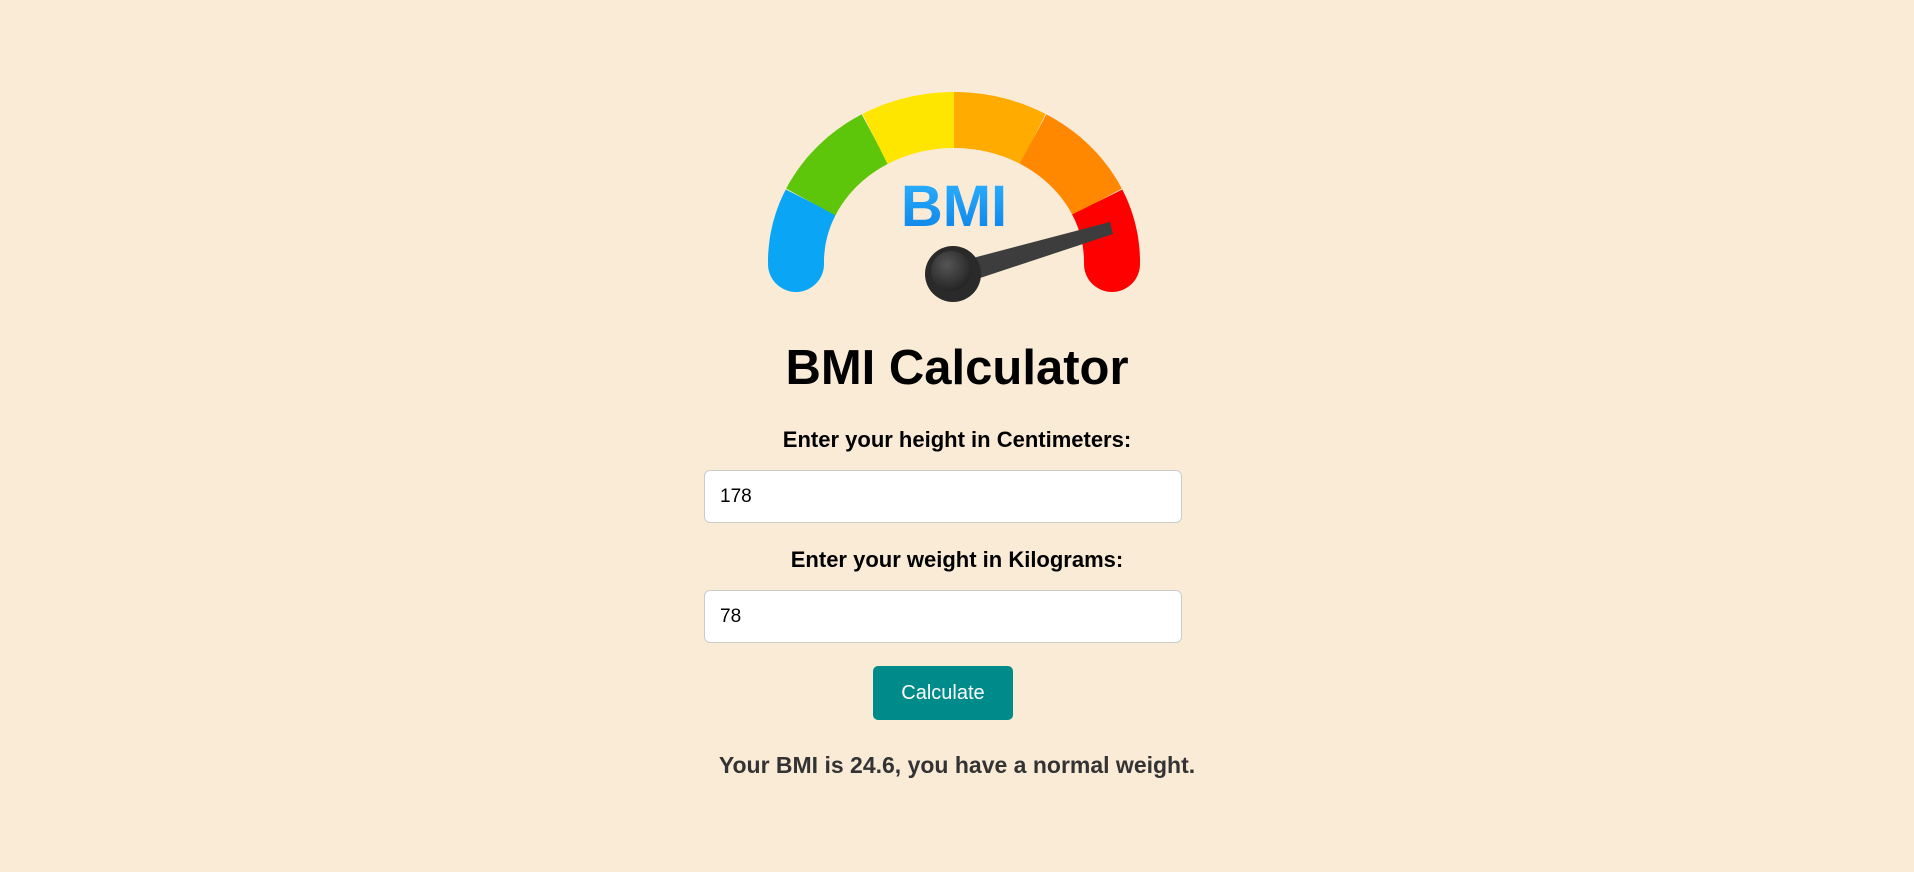 Image resolution: width=1914 pixels, height=872 pixels. I want to click on bmi-logo-text: BMI, so click(954, 206).